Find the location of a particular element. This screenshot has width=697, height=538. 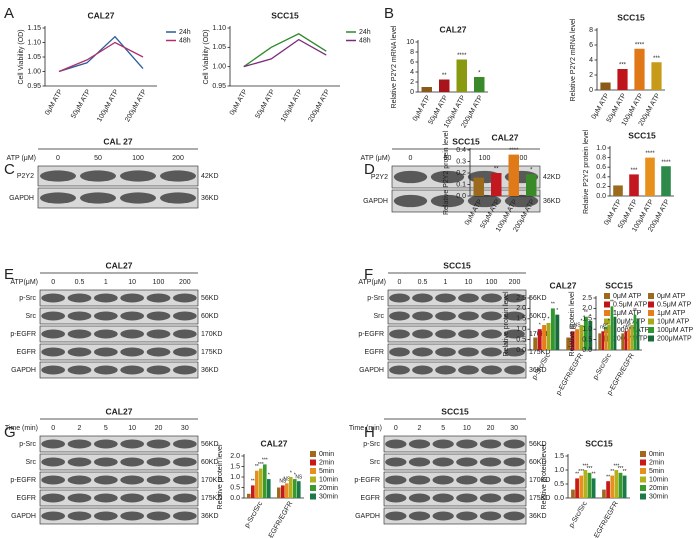

y-axis-label: Relative protein level is located at coordinates (572, 323).